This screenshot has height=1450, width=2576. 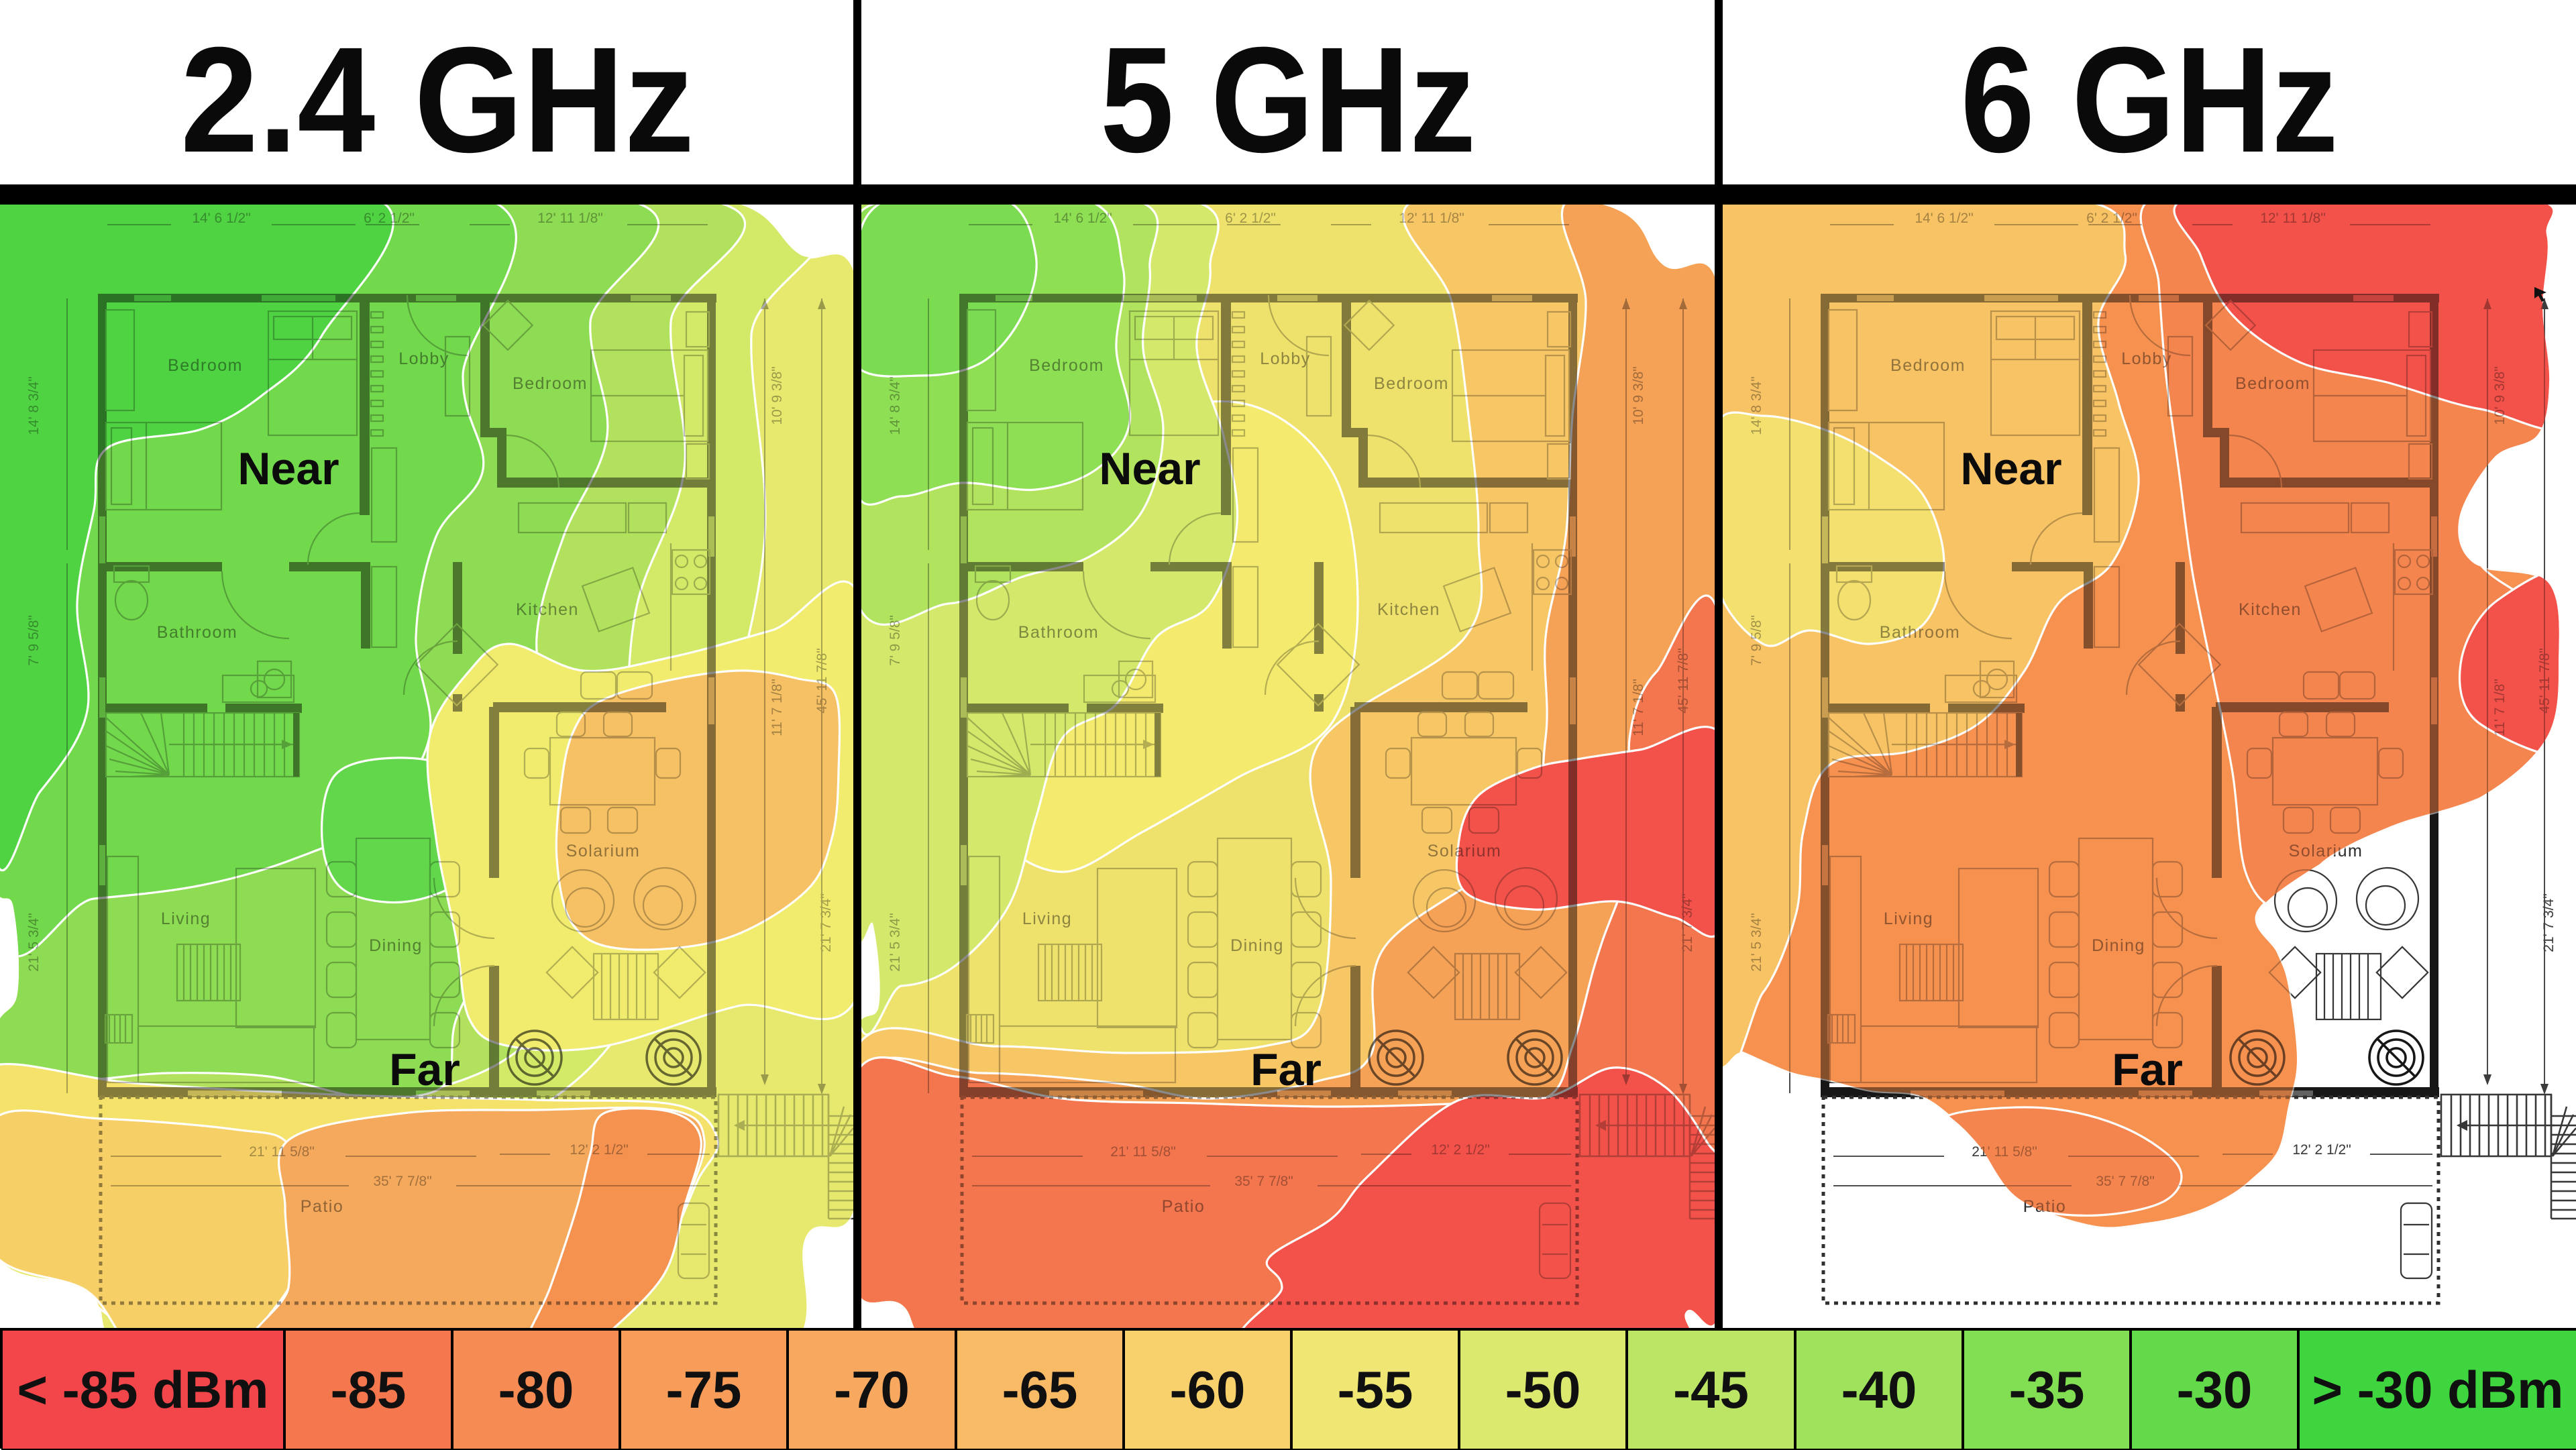 What do you see at coordinates (437, 100) in the screenshot?
I see `svg-text: 2.4 GHz` at bounding box center [437, 100].